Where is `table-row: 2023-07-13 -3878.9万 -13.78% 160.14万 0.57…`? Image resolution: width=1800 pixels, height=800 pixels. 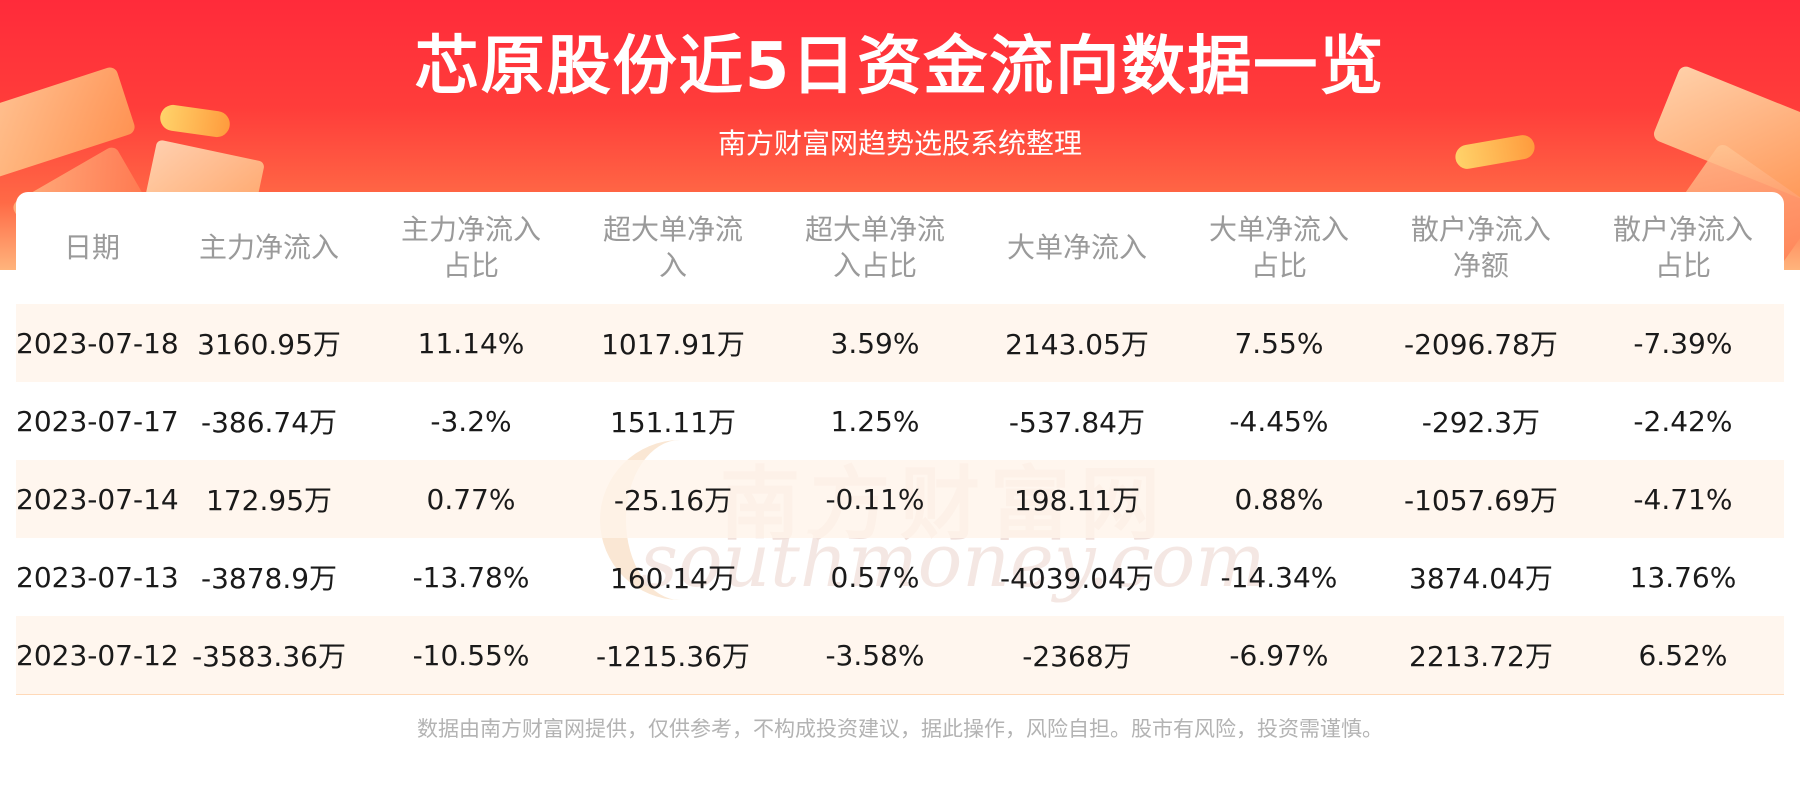 table-row: 2023-07-13 -3878.9万 -13.78% 160.14万 0.57… is located at coordinates (900, 577).